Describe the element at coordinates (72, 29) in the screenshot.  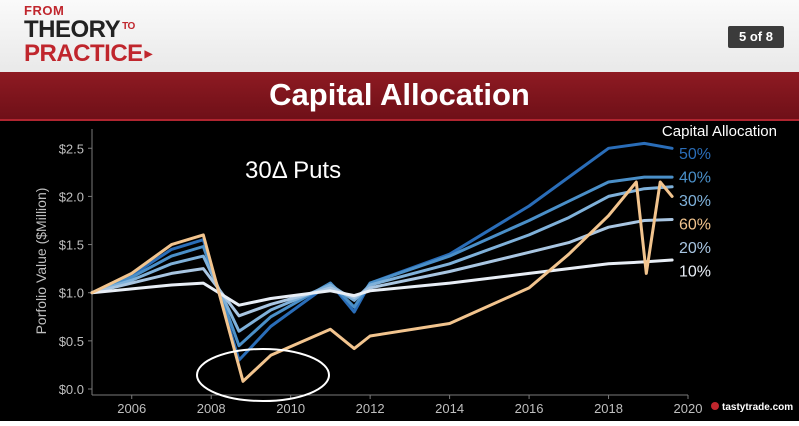
I see `logo-theory: THEORY` at that location.